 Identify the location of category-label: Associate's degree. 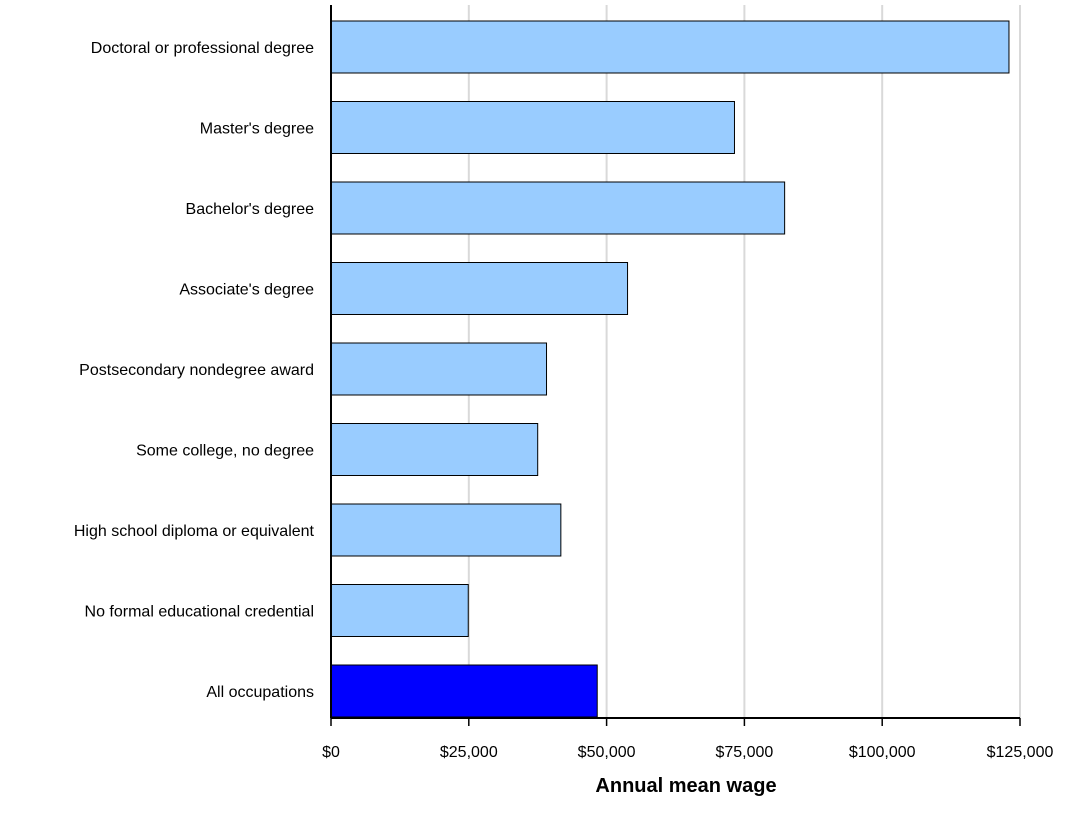
(246, 290).